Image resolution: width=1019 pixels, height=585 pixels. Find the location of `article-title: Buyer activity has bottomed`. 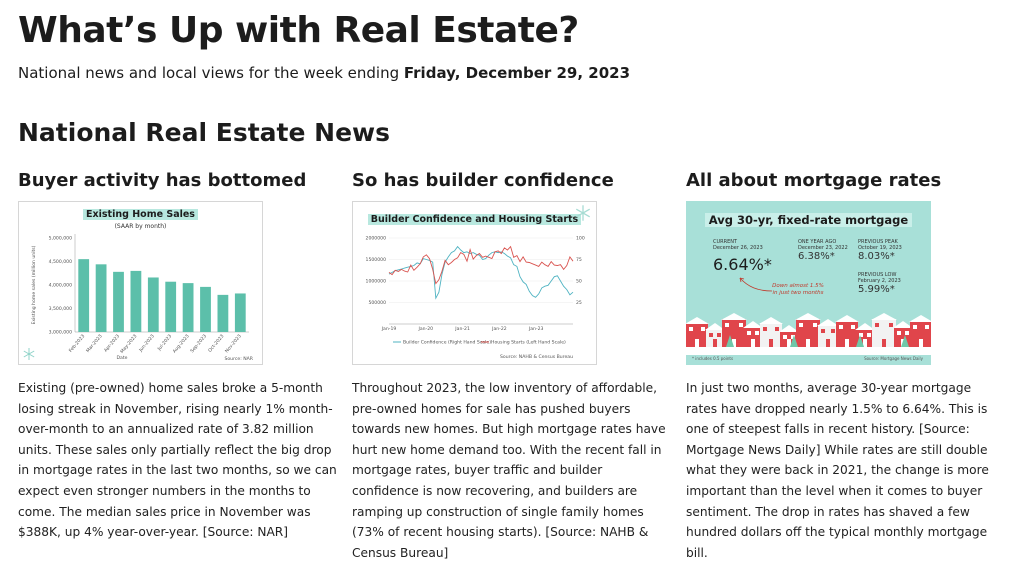

article-title: Buyer activity has bottomed is located at coordinates (162, 180).